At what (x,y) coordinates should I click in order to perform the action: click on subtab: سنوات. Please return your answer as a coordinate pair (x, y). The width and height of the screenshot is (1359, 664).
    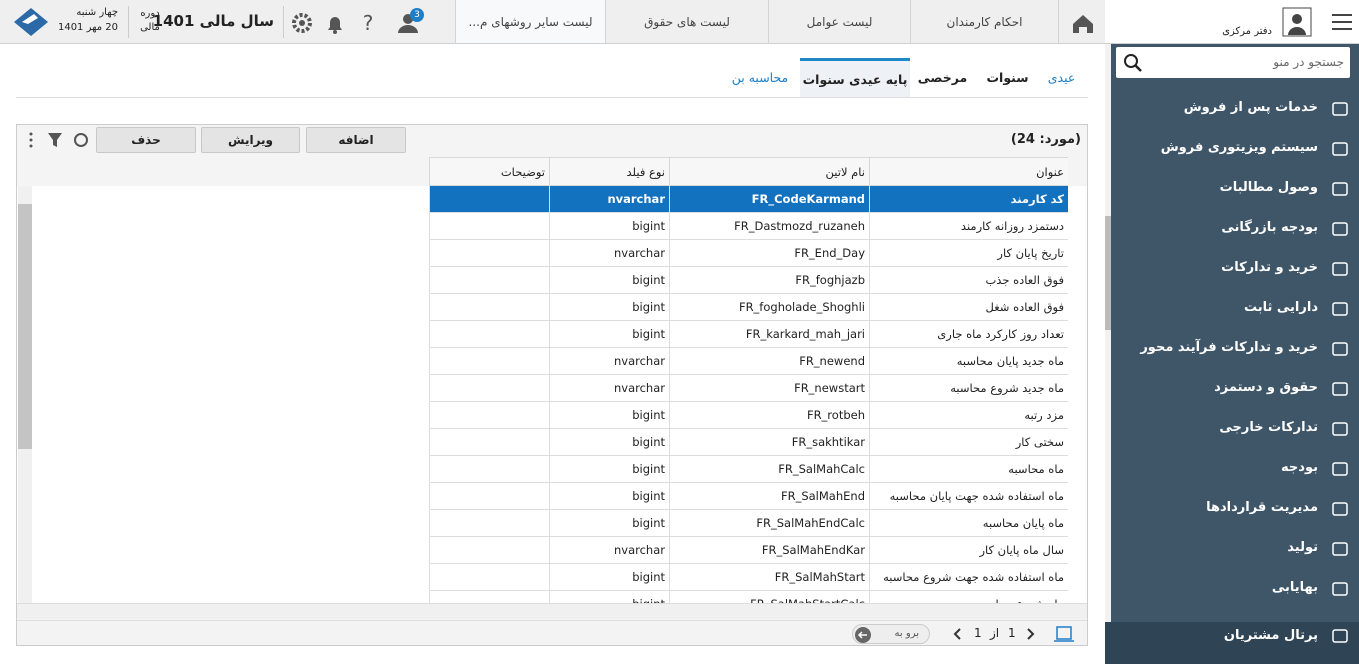
    Looking at the image, I should click on (1007, 77).